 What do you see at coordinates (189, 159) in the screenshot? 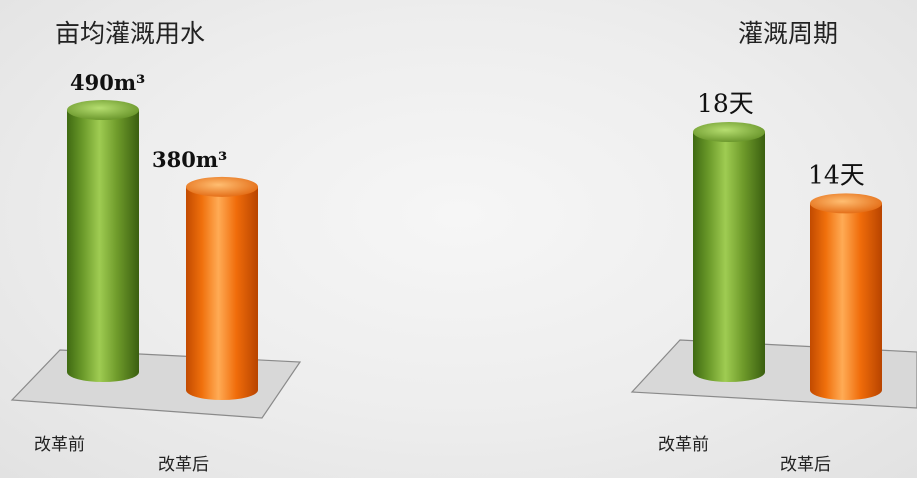
I see `data-label: 380m³` at bounding box center [189, 159].